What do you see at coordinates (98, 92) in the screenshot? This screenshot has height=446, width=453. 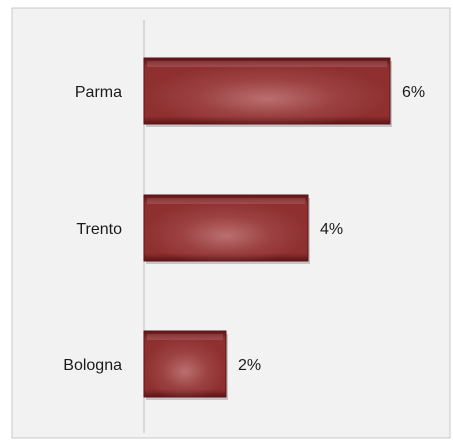 I see `category-label-parma: Parma` at bounding box center [98, 92].